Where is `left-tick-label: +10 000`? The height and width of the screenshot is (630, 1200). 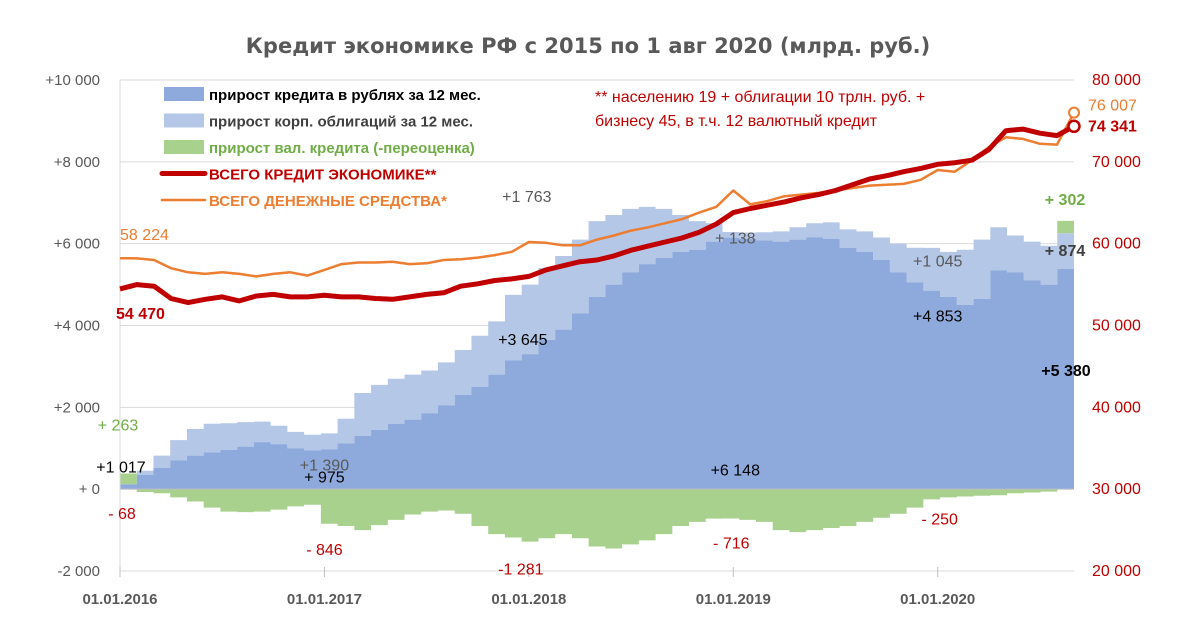 left-tick-label: +10 000 is located at coordinates (72, 80).